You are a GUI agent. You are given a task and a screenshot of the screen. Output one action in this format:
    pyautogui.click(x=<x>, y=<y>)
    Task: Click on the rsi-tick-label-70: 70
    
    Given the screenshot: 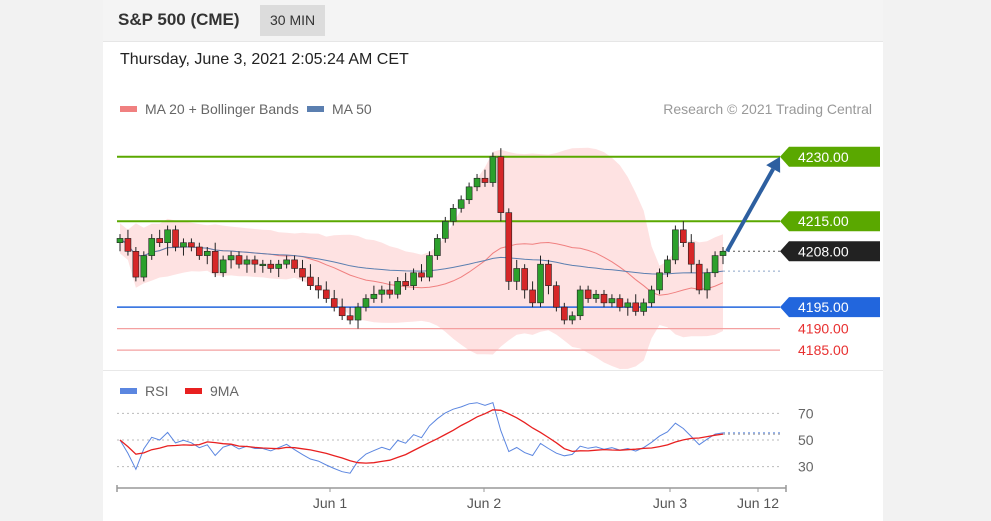 What is the action you would take?
    pyautogui.click(x=806, y=413)
    